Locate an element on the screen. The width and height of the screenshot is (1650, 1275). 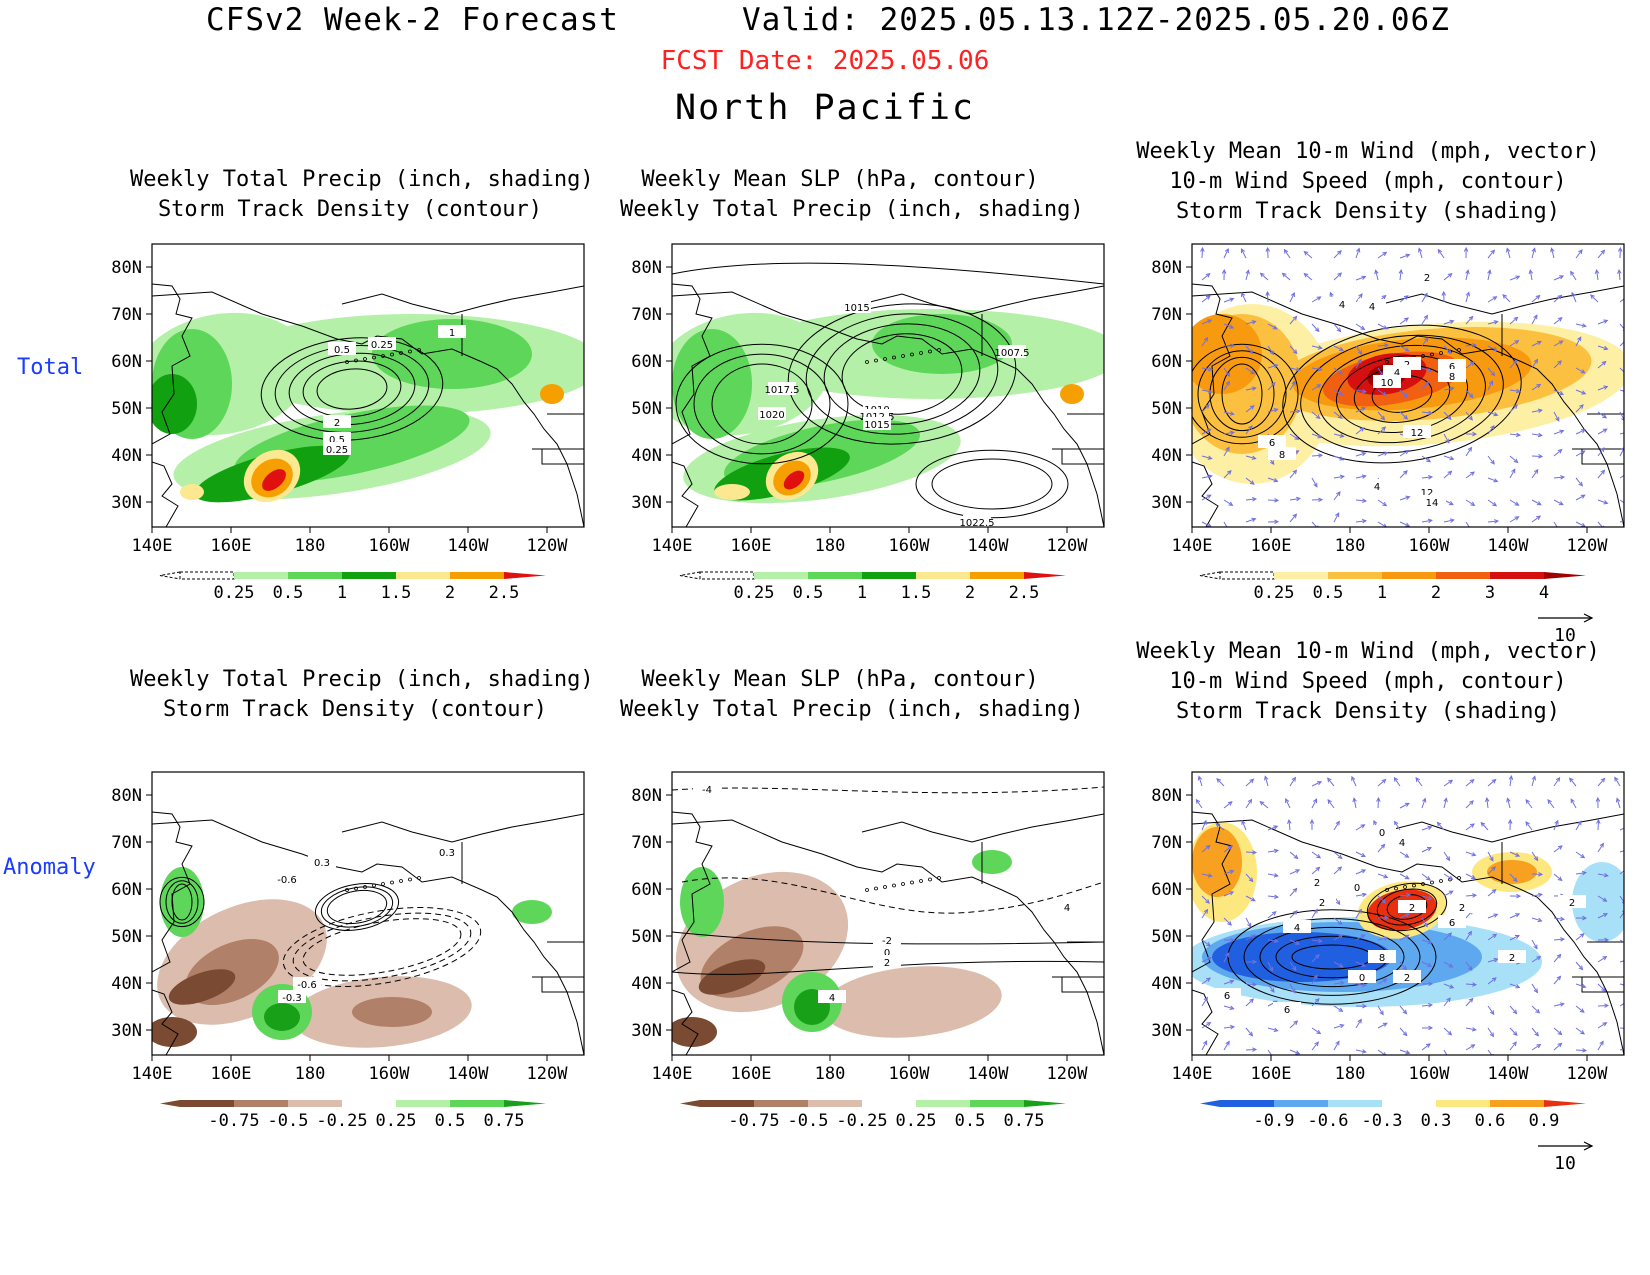
colorbar-extend-right is located at coordinates (1565, 1103).